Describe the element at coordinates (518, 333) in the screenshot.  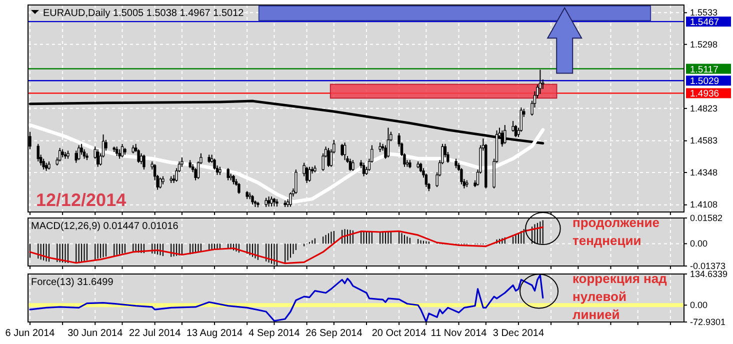
I see `x-tick-label: 3 Dec 2014` at that location.